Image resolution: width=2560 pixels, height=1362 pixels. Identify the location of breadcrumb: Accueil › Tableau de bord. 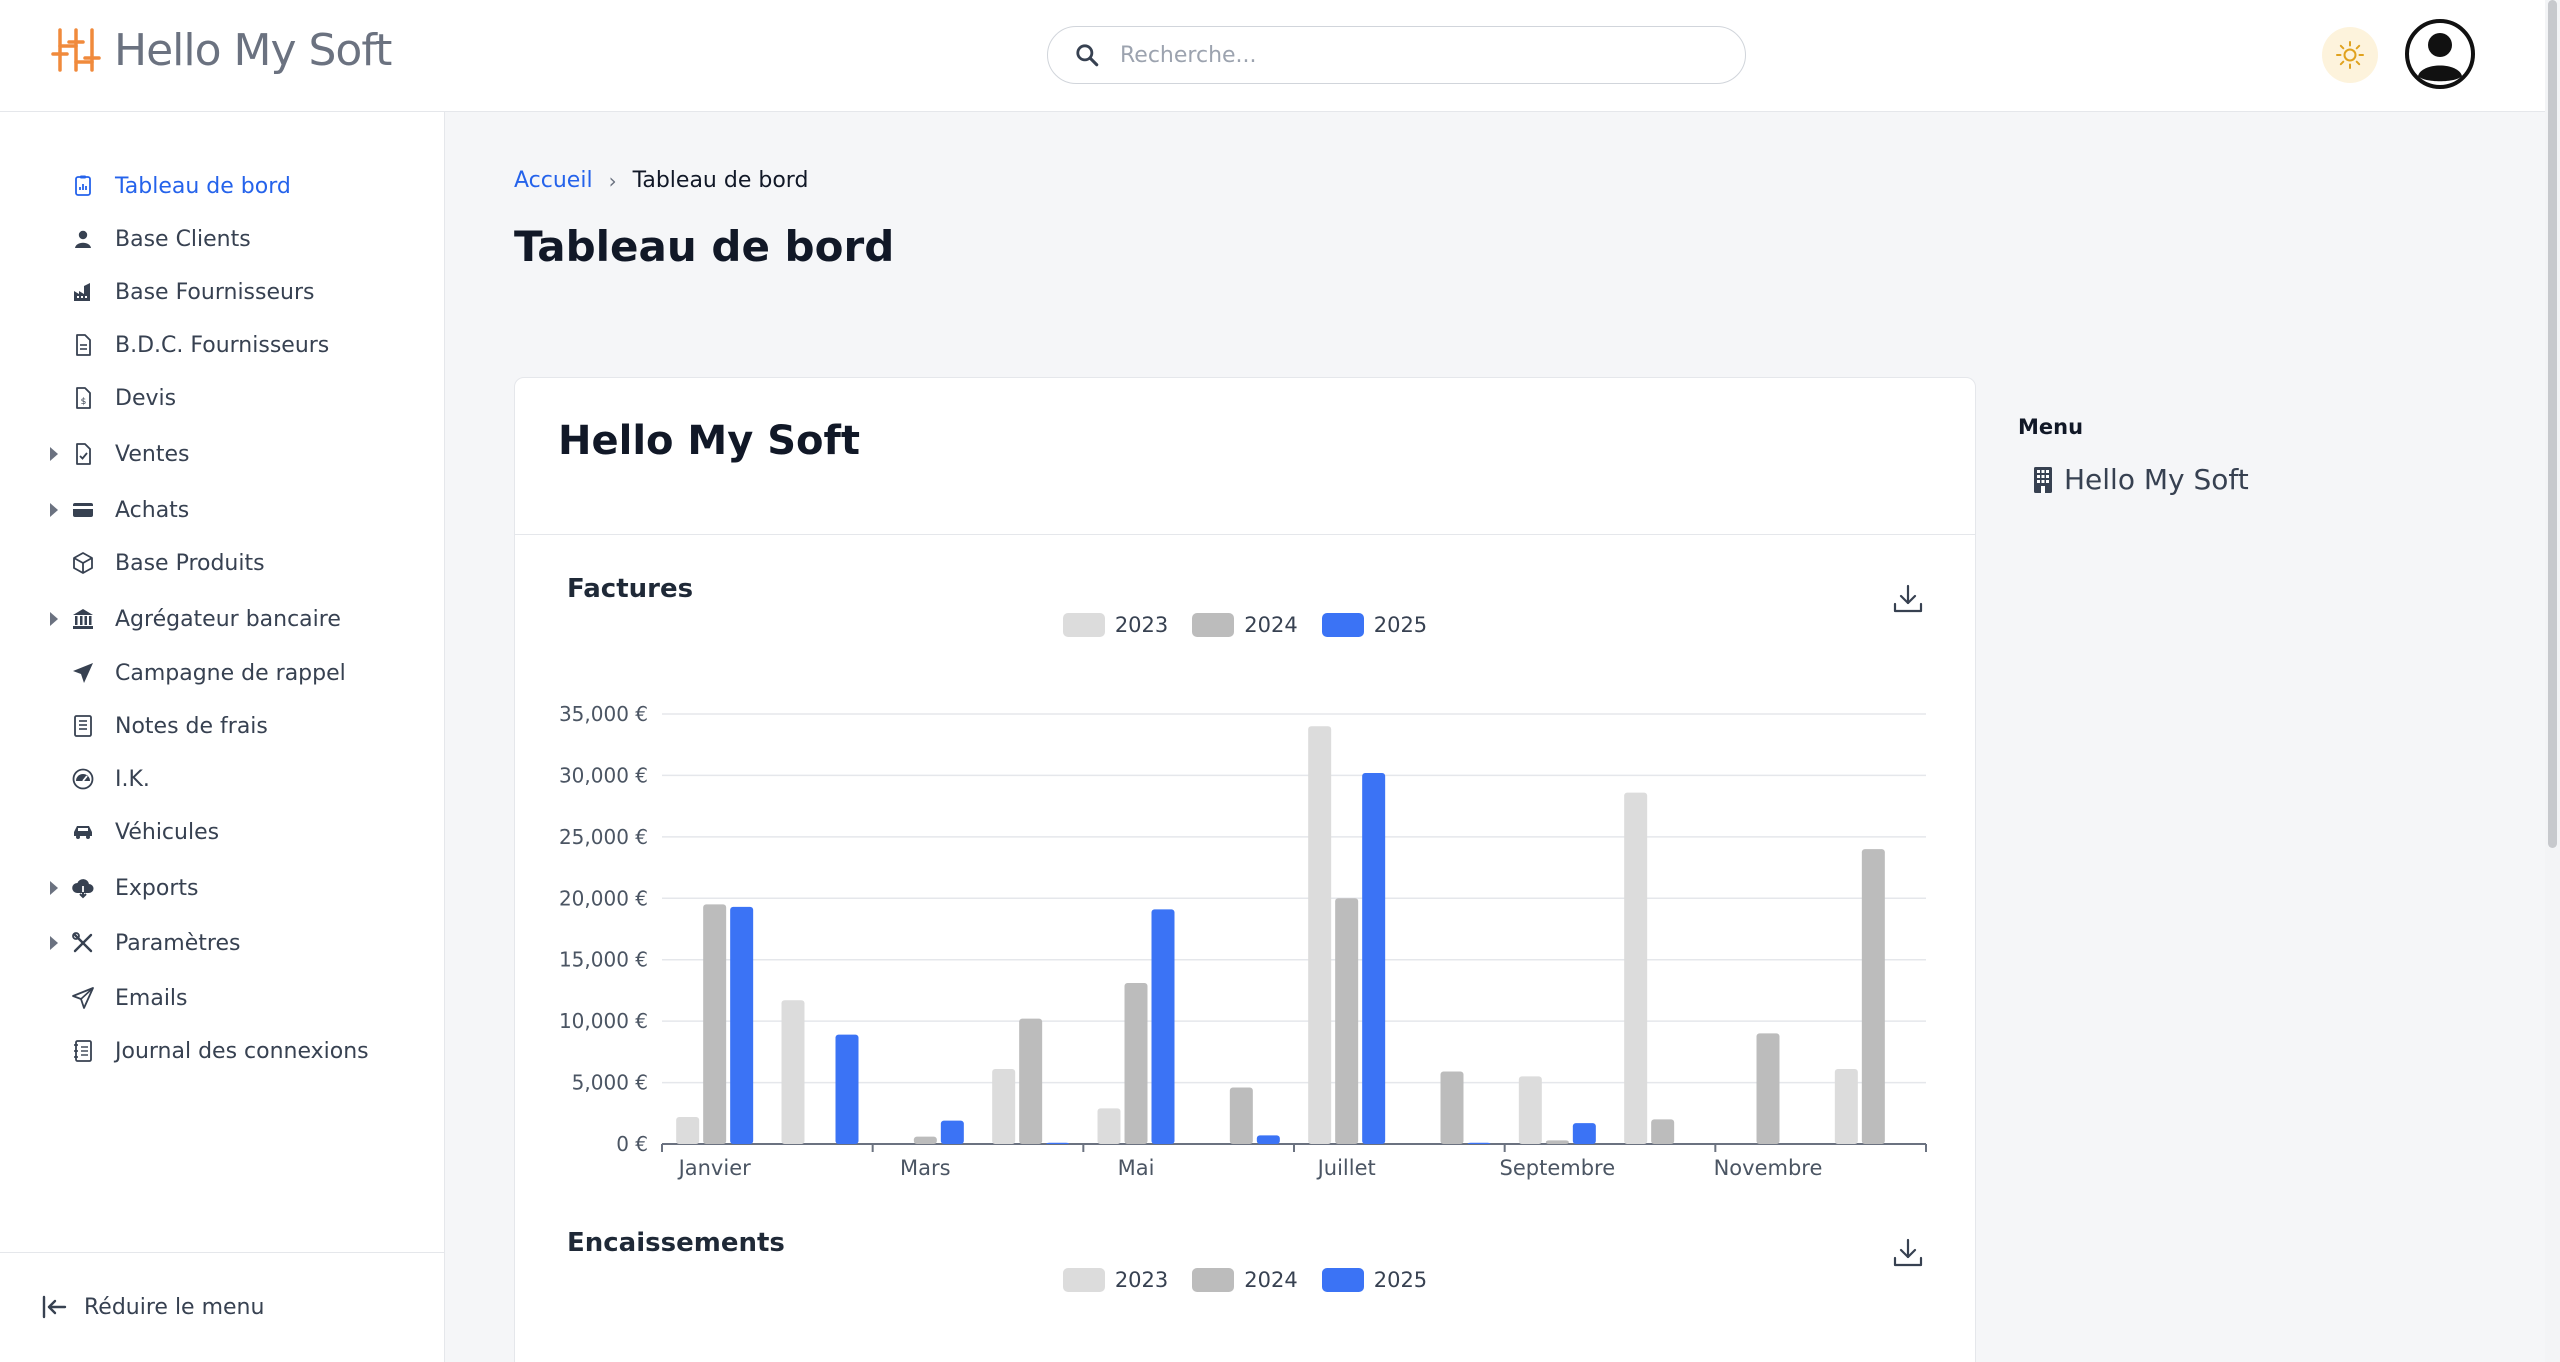
(661, 180).